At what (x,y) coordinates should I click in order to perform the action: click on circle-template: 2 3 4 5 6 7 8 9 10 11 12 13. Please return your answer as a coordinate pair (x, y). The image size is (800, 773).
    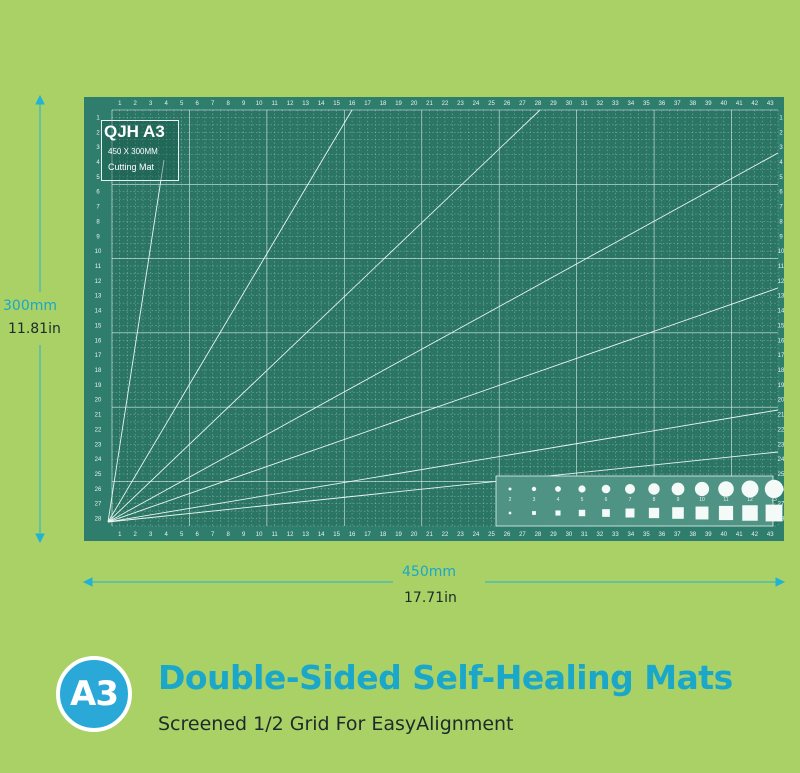
    Looking at the image, I should click on (646, 491).